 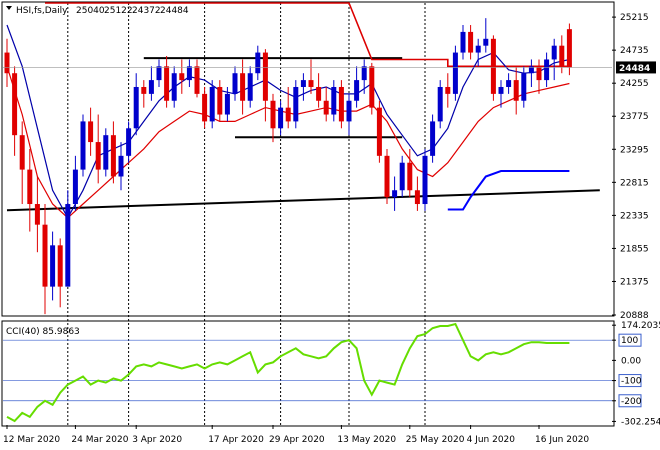 What do you see at coordinates (236, 440) in the screenshot?
I see `time-tick-label: 17 Apr 2020` at bounding box center [236, 440].